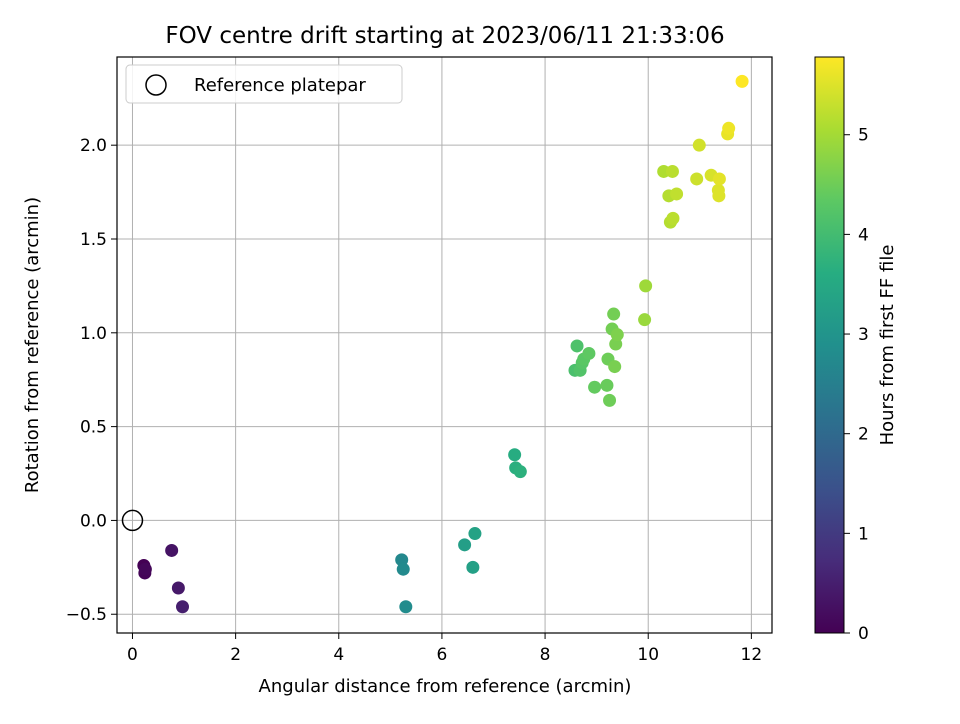  I want to click on y-axis-ticks: −0.5 0.0 0.5 1.0 1.5 2.0, so click(91, 380).